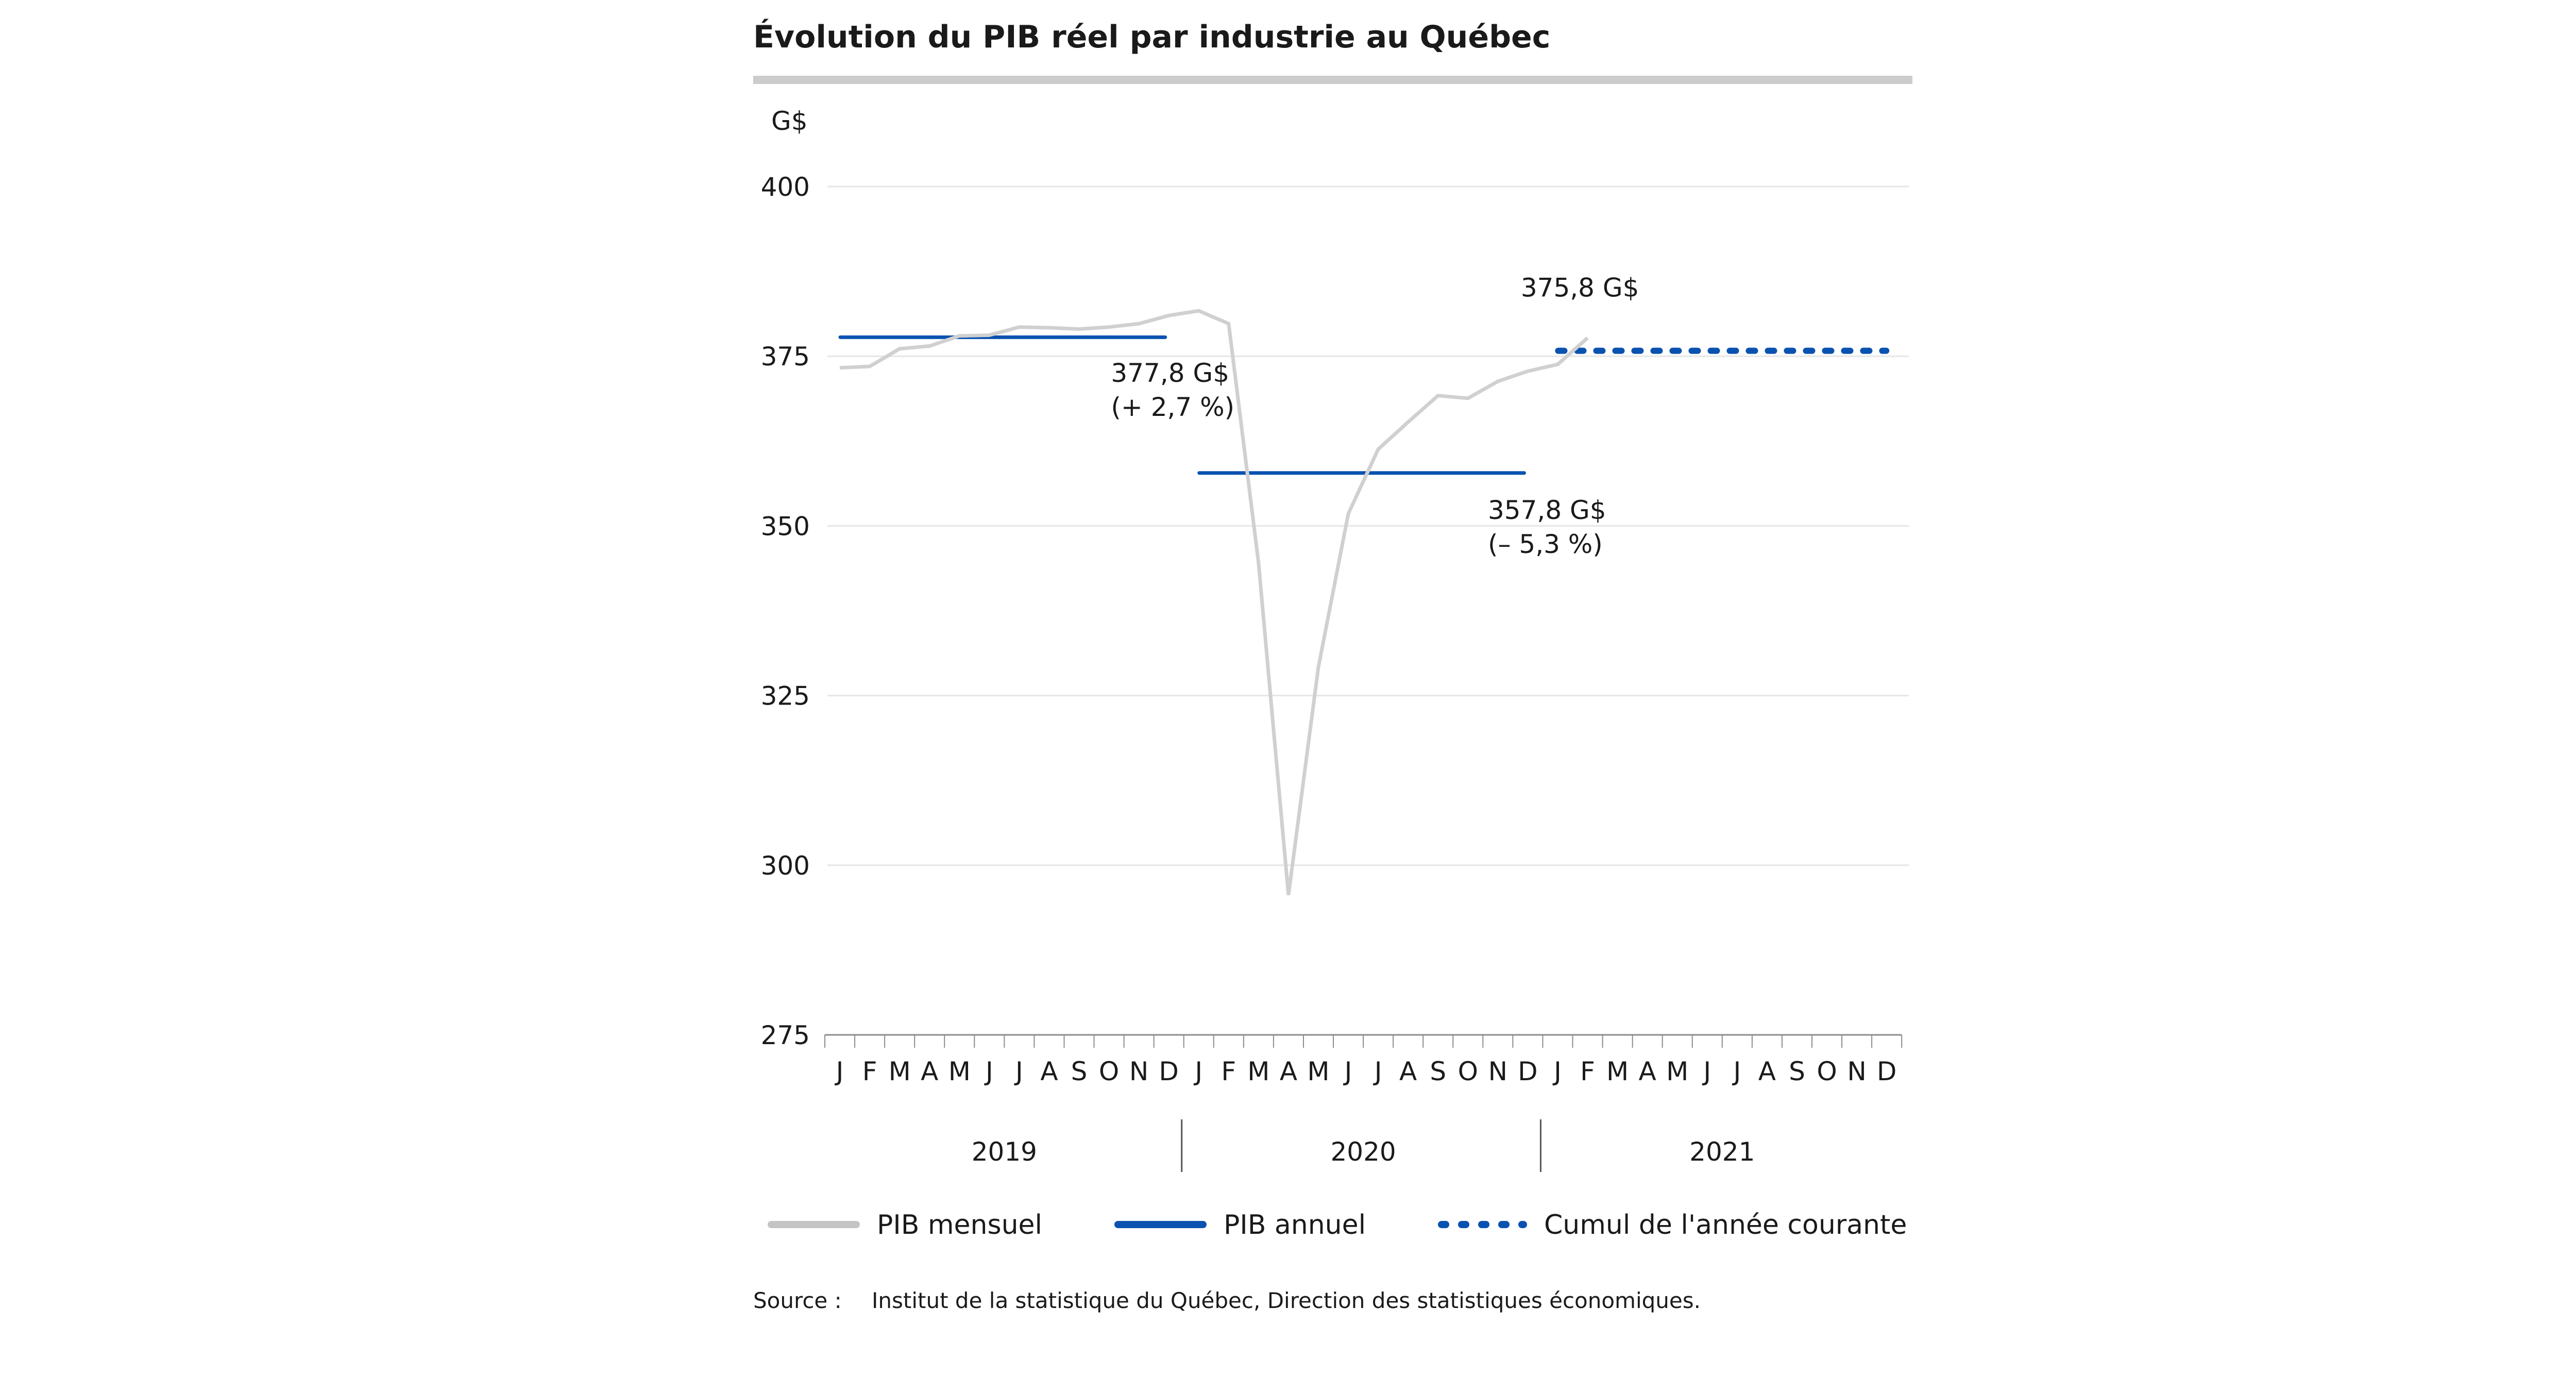 Image resolution: width=2576 pixels, height=1391 pixels. I want to click on monthly-gdp-line, so click(1214, 602).